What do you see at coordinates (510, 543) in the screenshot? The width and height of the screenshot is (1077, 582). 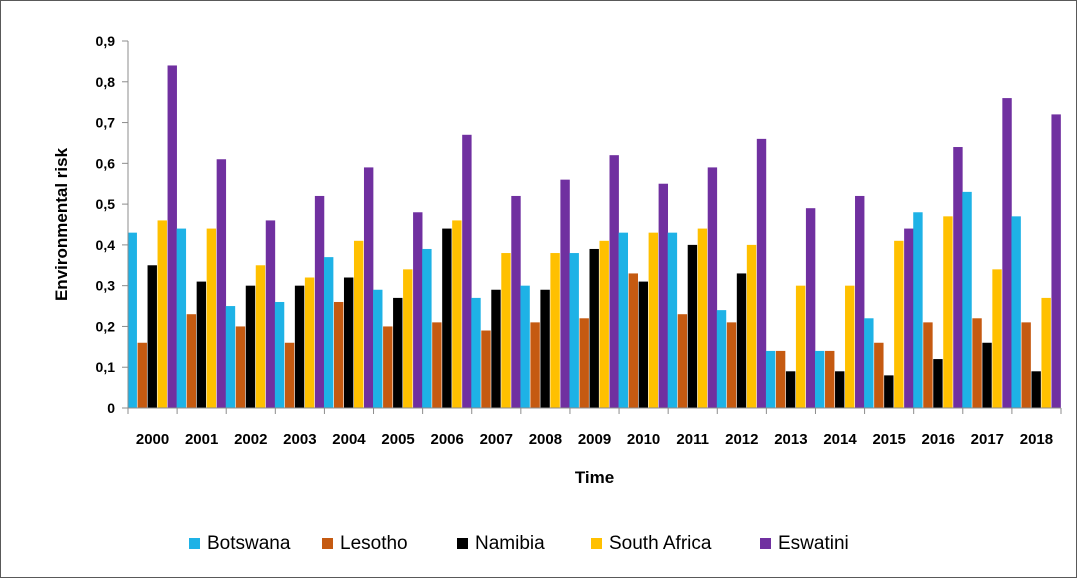 I see `legend-label: Namibia` at bounding box center [510, 543].